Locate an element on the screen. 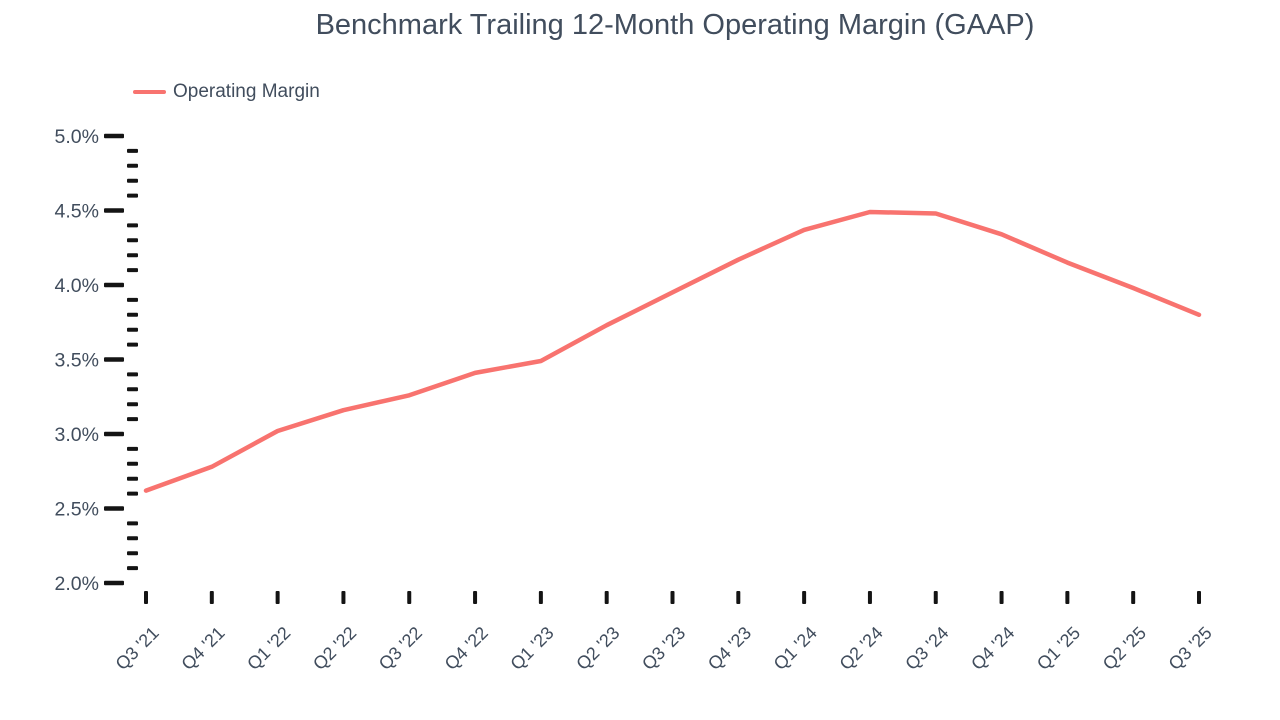 This screenshot has width=1280, height=720. x-tick-label: Q3 '23 is located at coordinates (663, 648).